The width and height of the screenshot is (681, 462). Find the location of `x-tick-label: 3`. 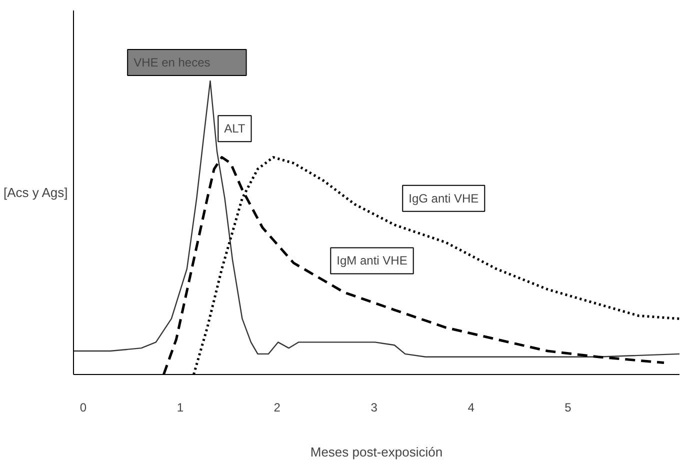

x-tick-label: 3 is located at coordinates (374, 407).